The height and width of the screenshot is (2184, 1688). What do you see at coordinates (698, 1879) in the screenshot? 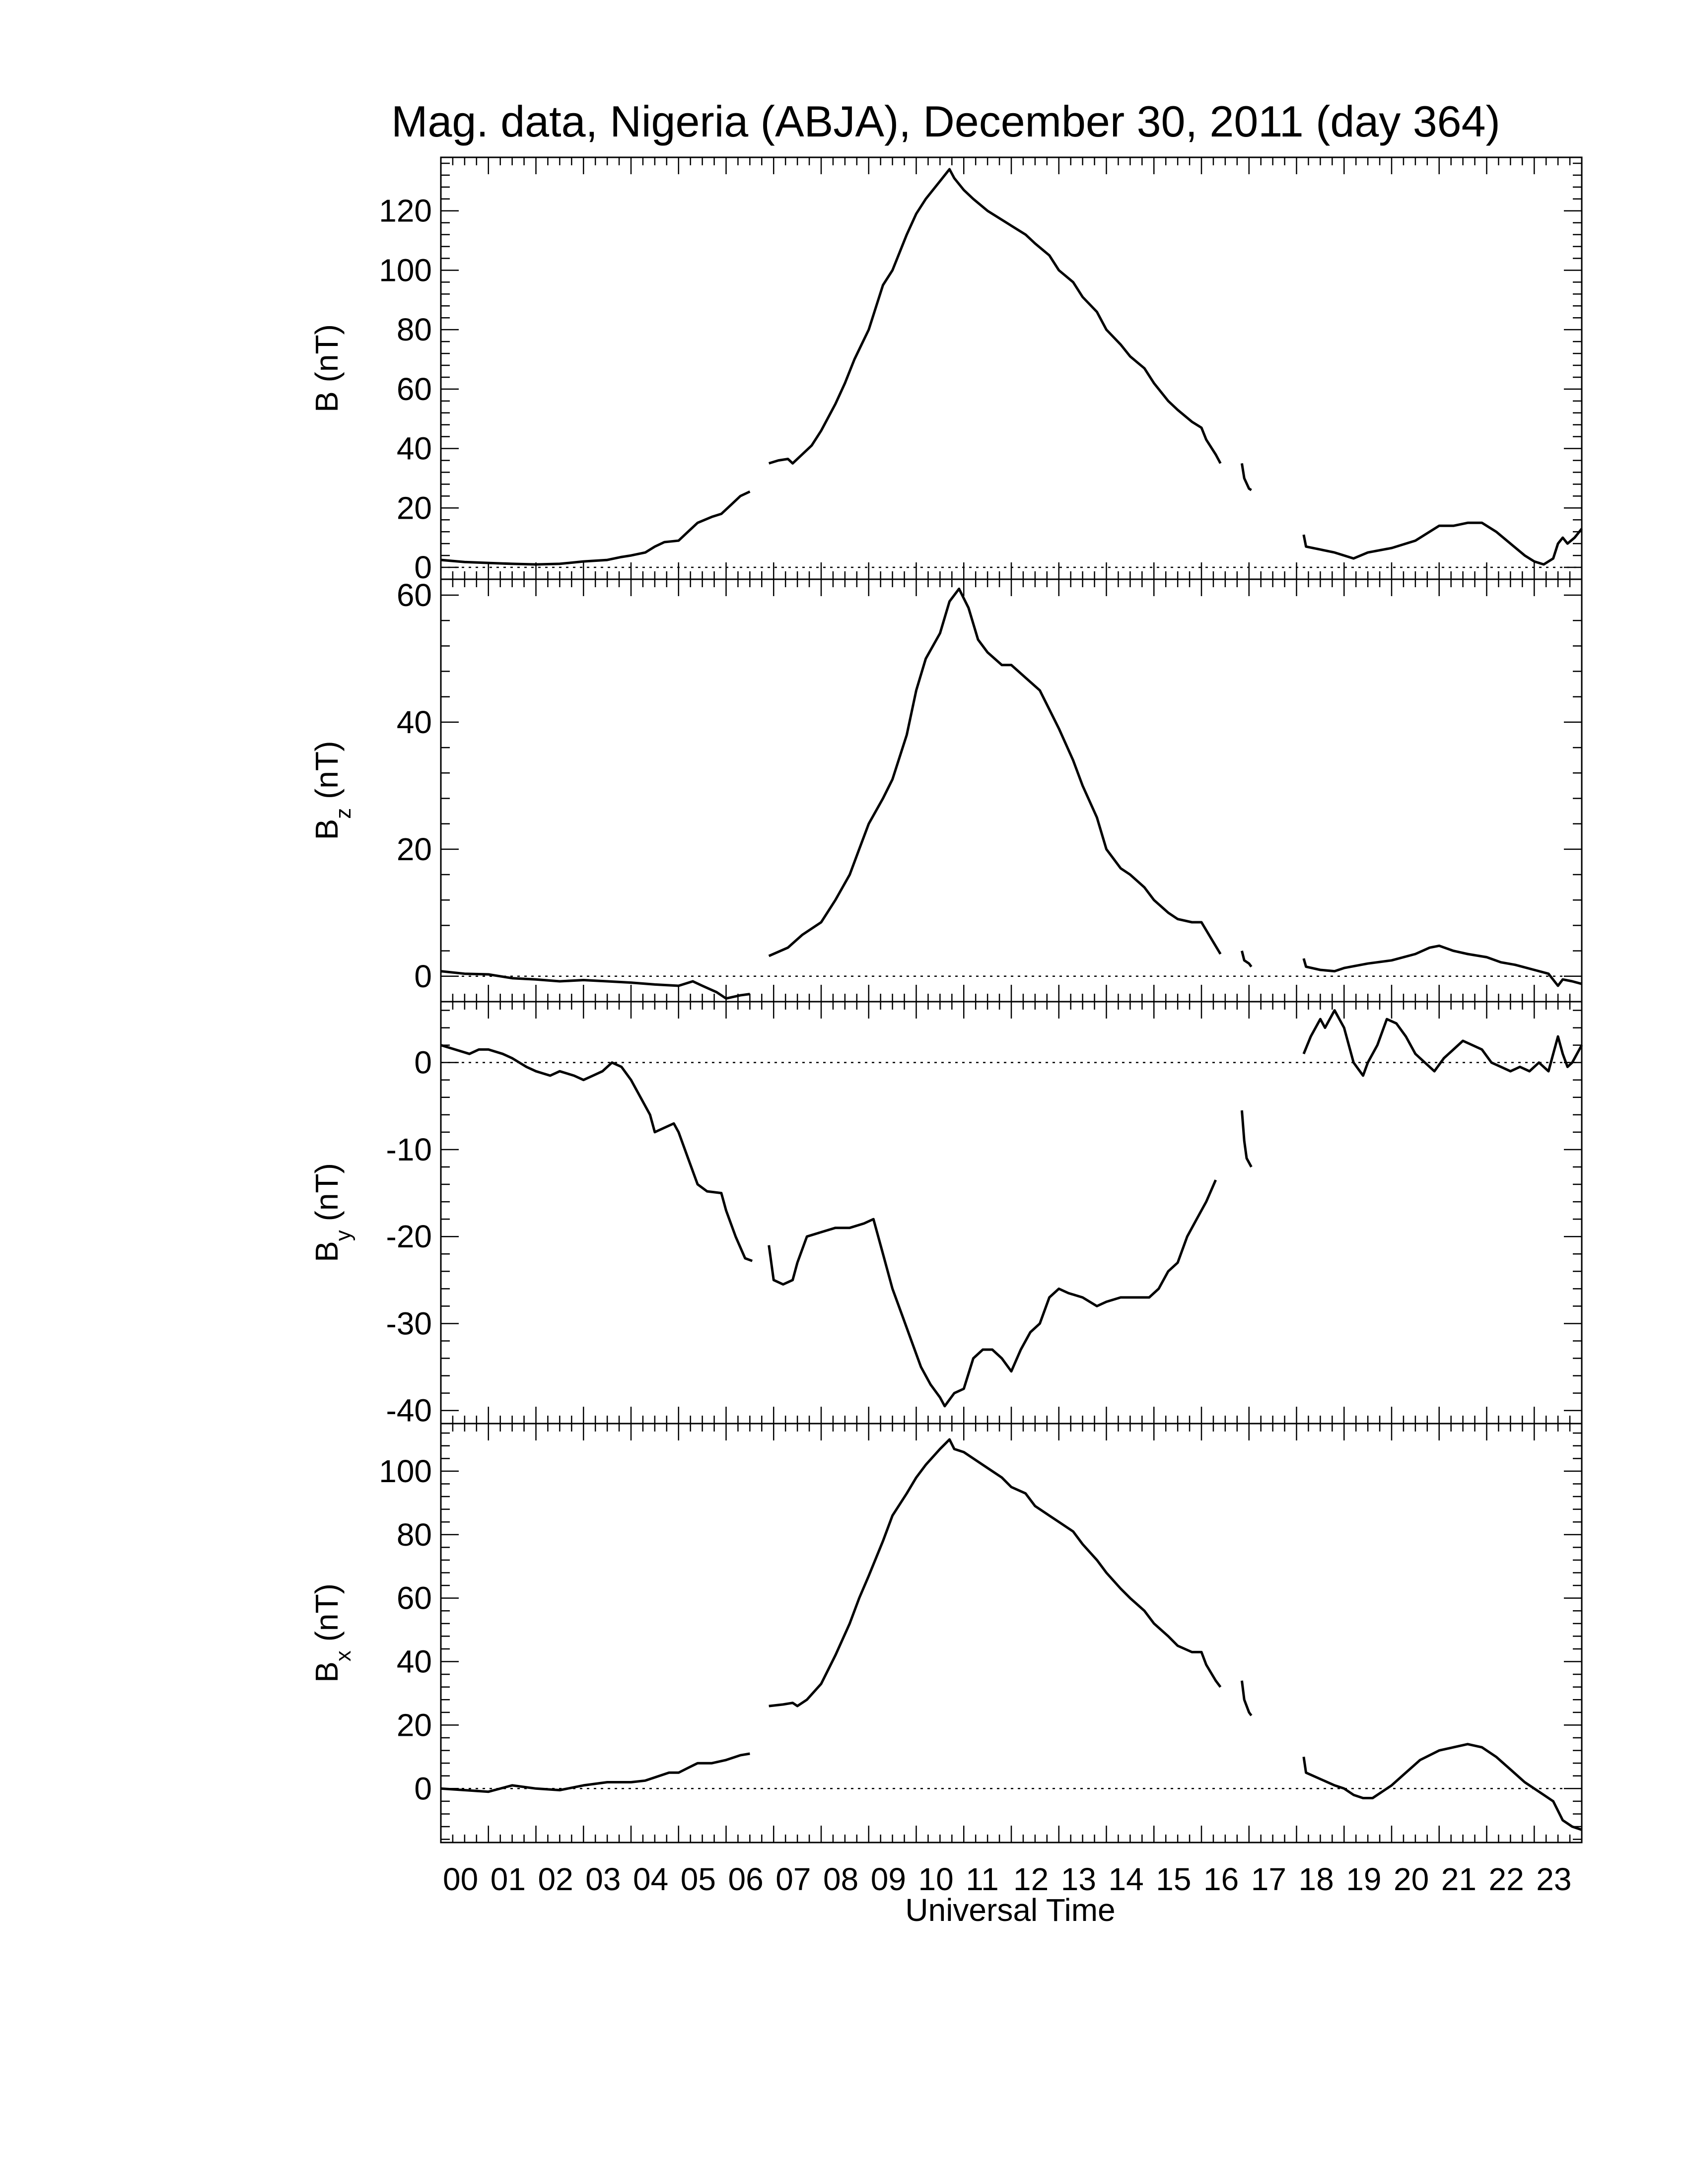
I see `x-tick-label: 05` at bounding box center [698, 1879].